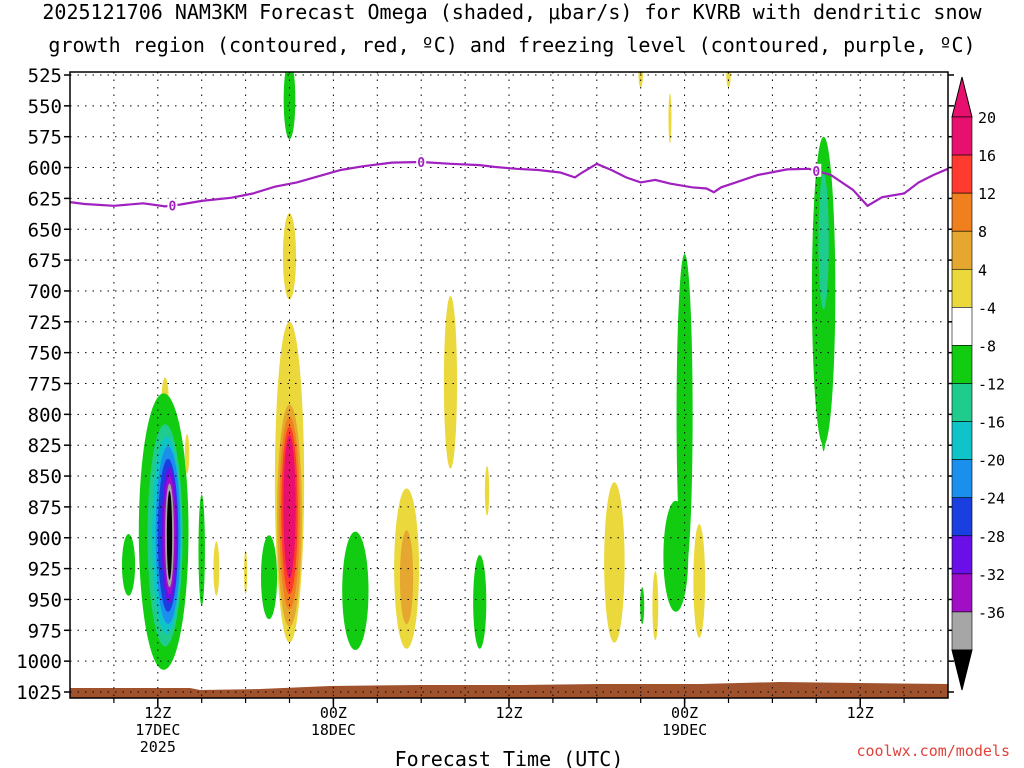  Describe the element at coordinates (45, 508) in the screenshot. I see `y-tick-label: 875` at that location.